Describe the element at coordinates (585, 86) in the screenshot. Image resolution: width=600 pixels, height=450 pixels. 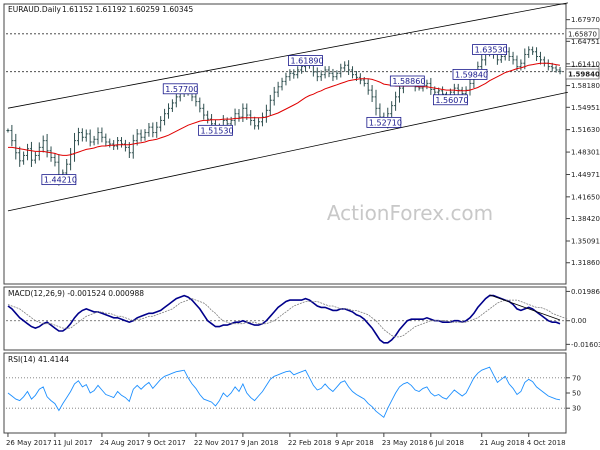
I see `price-y-tick-label: 1.58180` at that location.